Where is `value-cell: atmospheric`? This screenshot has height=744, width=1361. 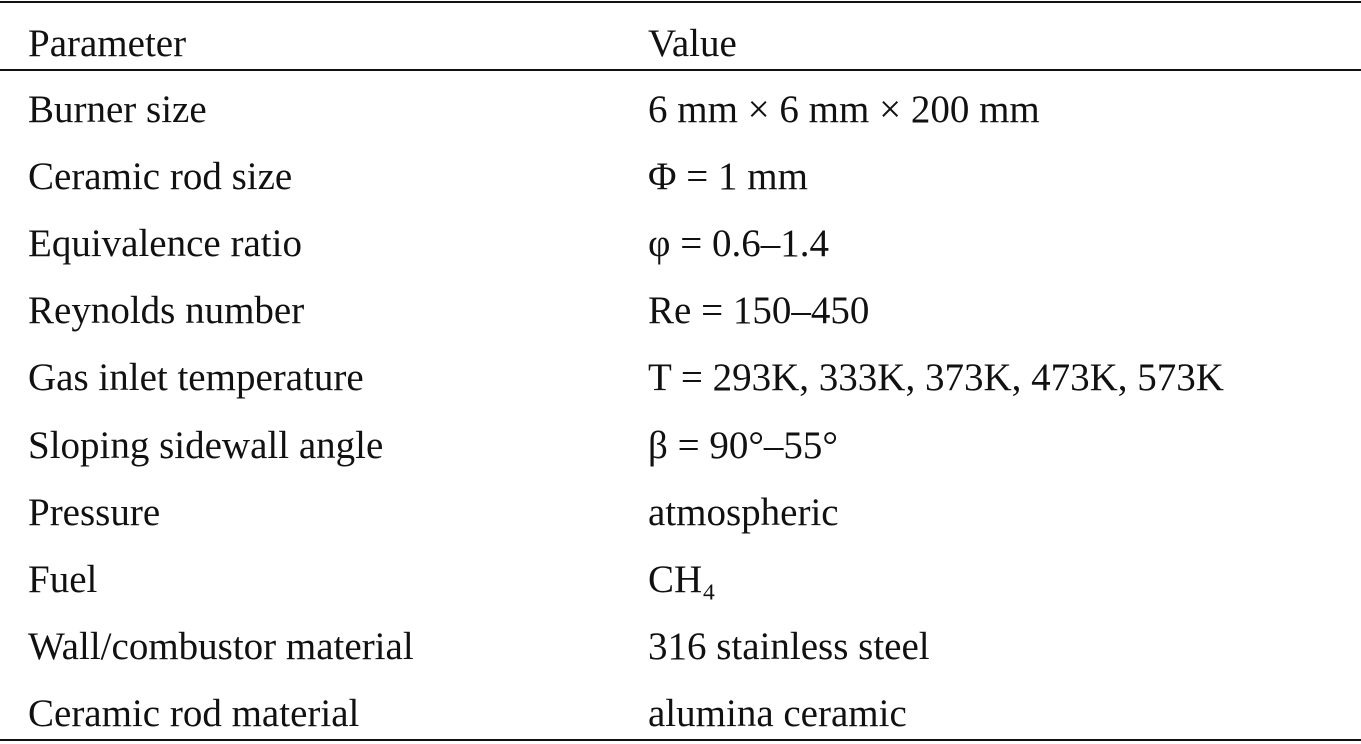 value-cell: atmospheric is located at coordinates (743, 512).